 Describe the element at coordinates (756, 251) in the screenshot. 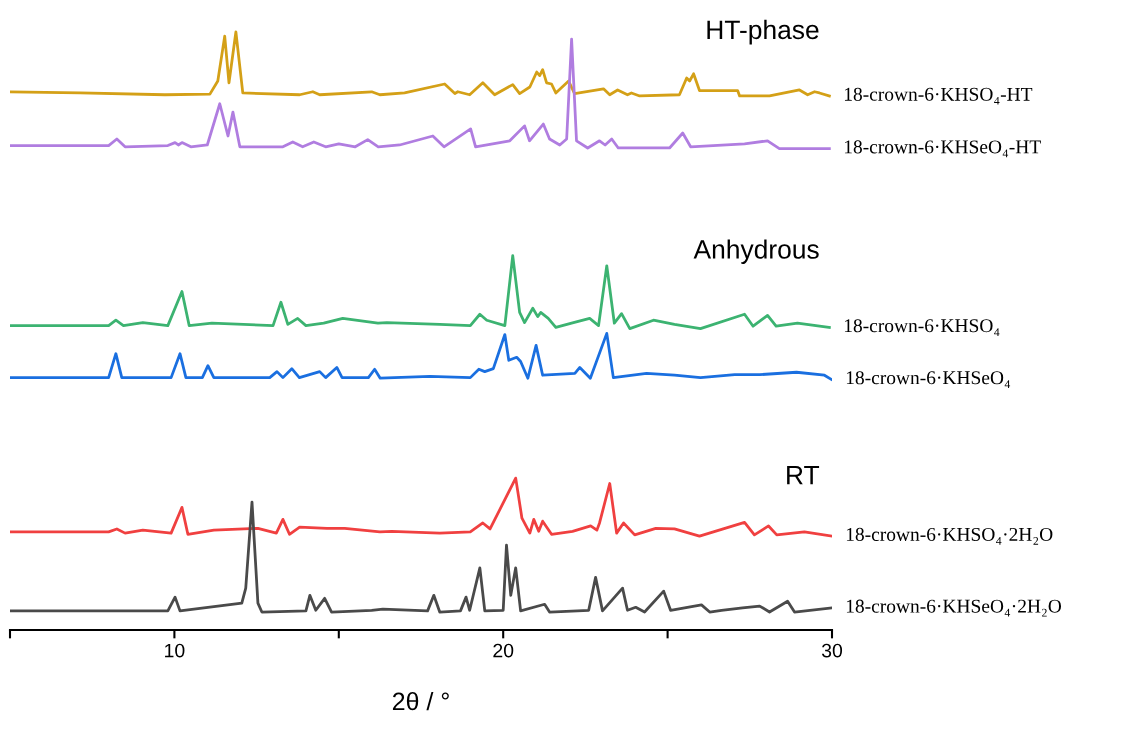

I see `annotation: Anhydrous` at that location.